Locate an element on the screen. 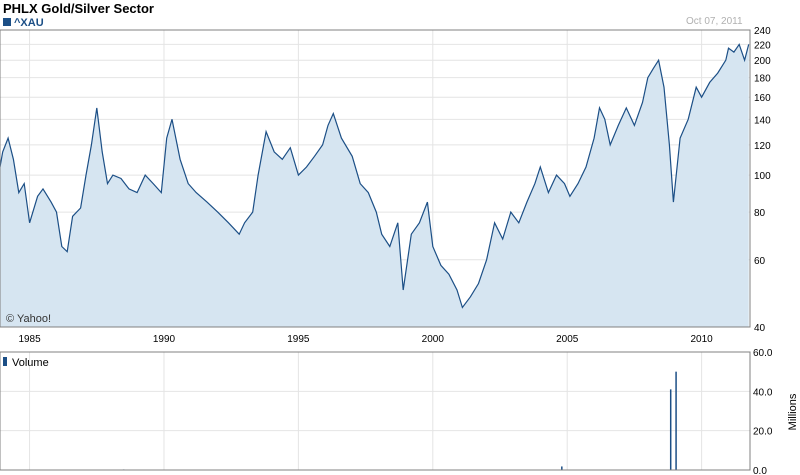 The height and width of the screenshot is (475, 800). price-y-tick-label: 100 is located at coordinates (762, 176).